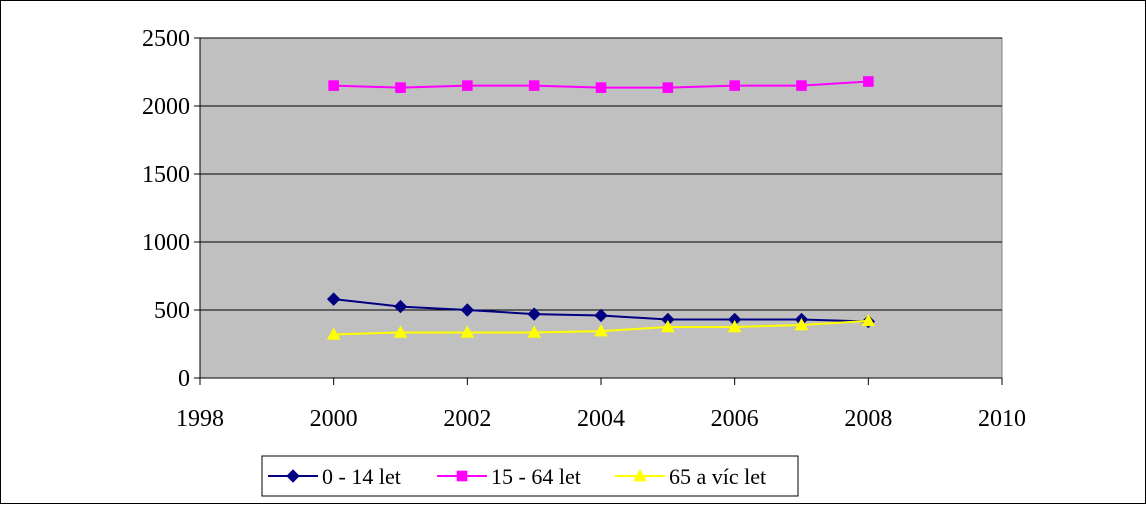 The width and height of the screenshot is (1146, 509). What do you see at coordinates (462, 476) in the screenshot?
I see `square-marker` at bounding box center [462, 476].